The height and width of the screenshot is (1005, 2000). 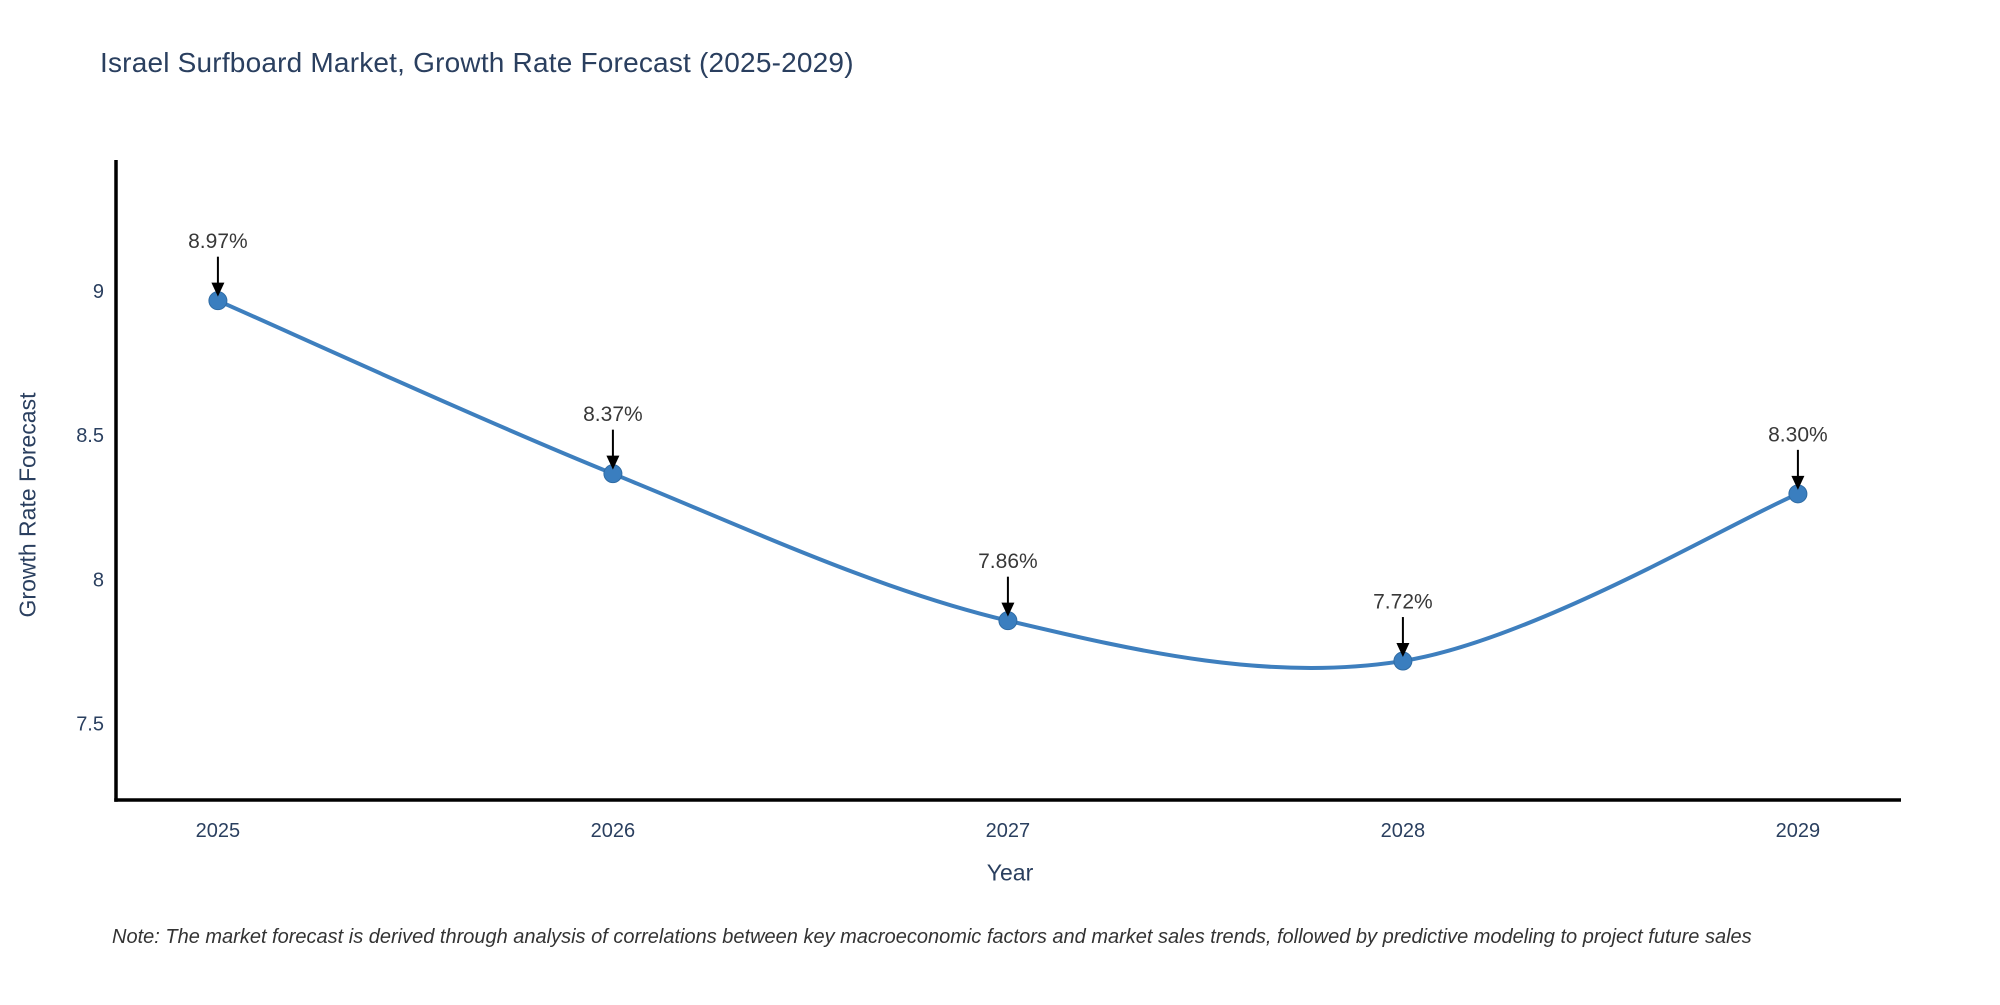 I want to click on x-axis-title: Year, so click(x=1010, y=872).